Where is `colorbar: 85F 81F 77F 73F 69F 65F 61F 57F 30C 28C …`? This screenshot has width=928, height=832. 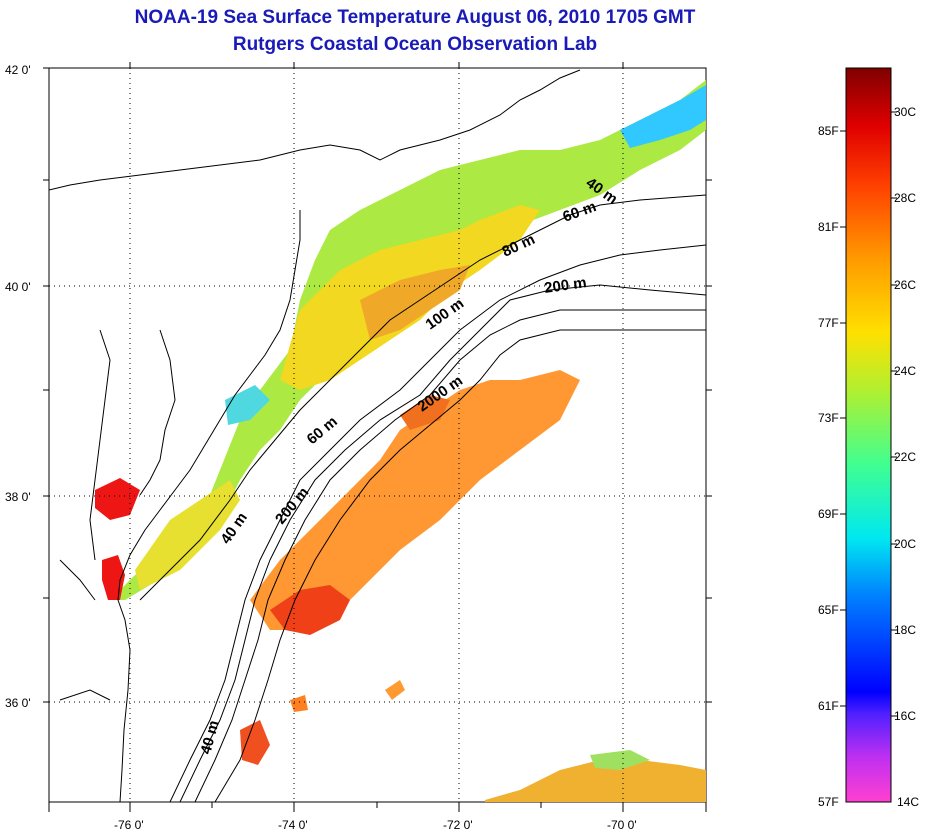
colorbar: 85F 81F 77F 73F 69F 65F 61F 57F 30C 28C … is located at coordinates (868, 438).